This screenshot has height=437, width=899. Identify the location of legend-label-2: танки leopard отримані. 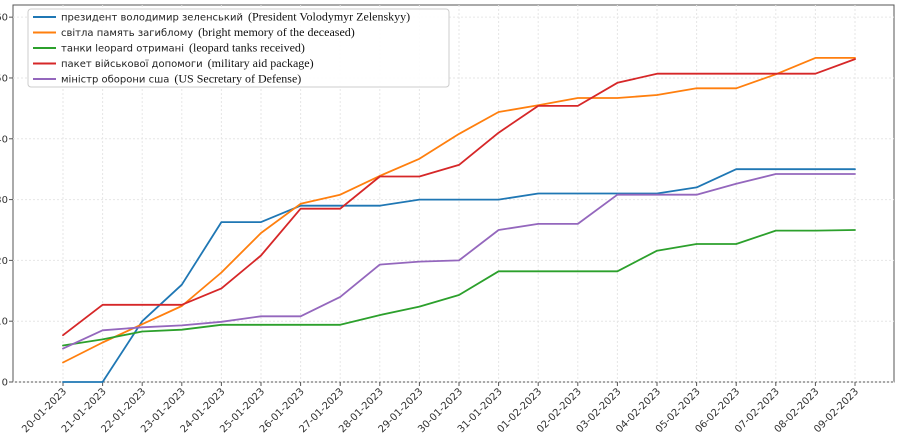
(122, 49).